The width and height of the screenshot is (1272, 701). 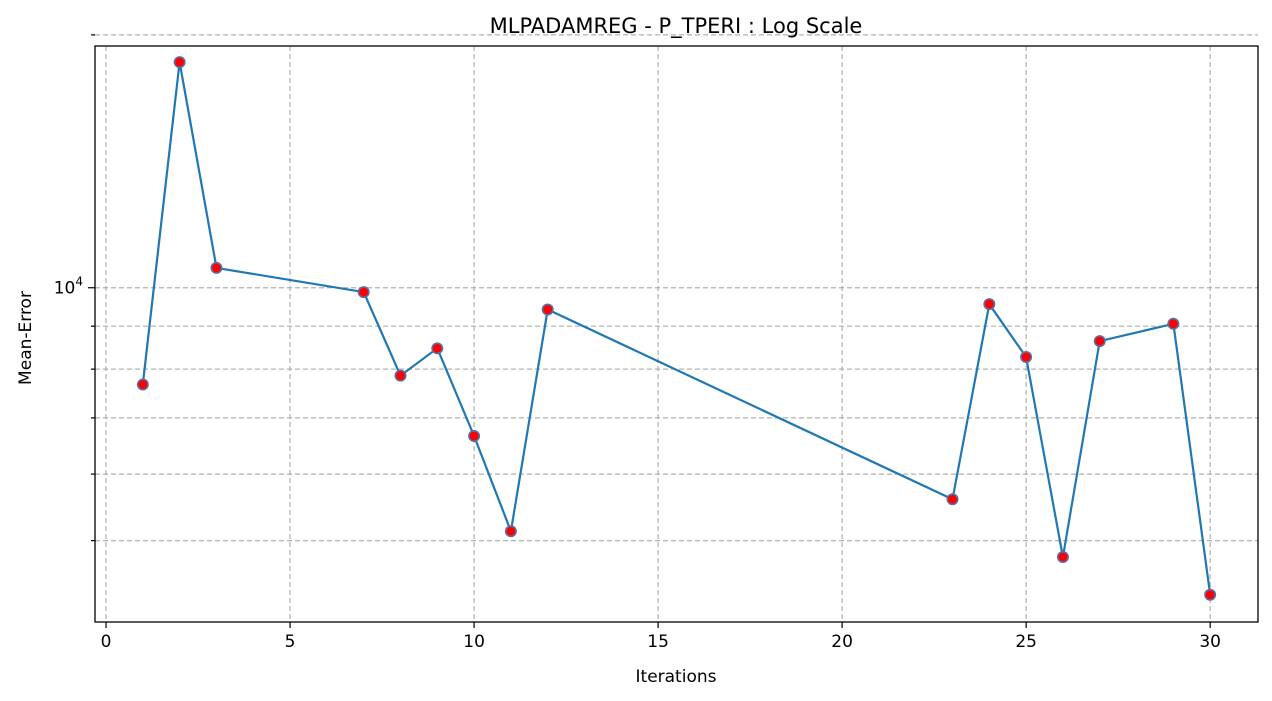 I want to click on x-tick-label: 20, so click(x=842, y=642).